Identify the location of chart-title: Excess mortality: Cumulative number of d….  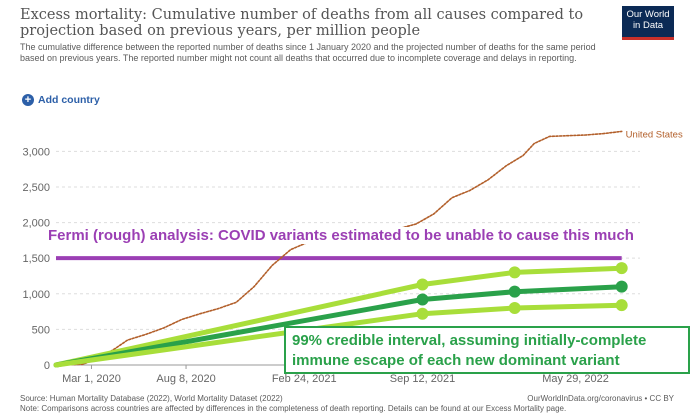
(302, 23).